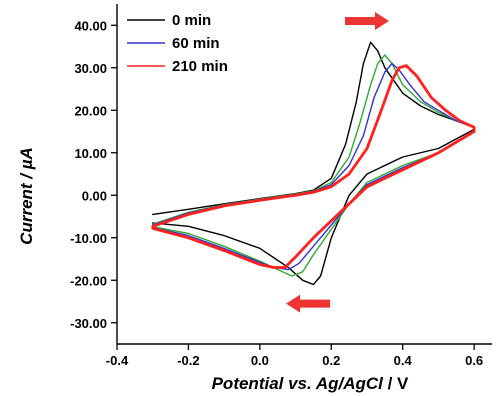 The image size is (502, 396). I want to click on x-axis-title-main: Potential vs. Ag/AgCl, so click(298, 383).